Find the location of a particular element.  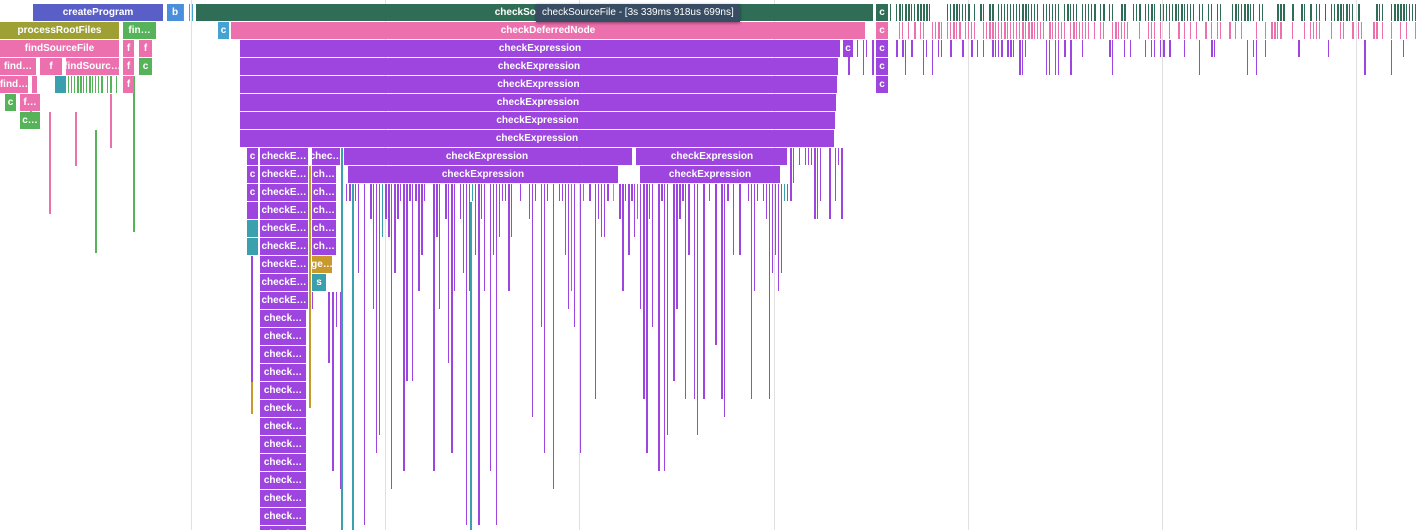

frame-s: s is located at coordinates (319, 282).